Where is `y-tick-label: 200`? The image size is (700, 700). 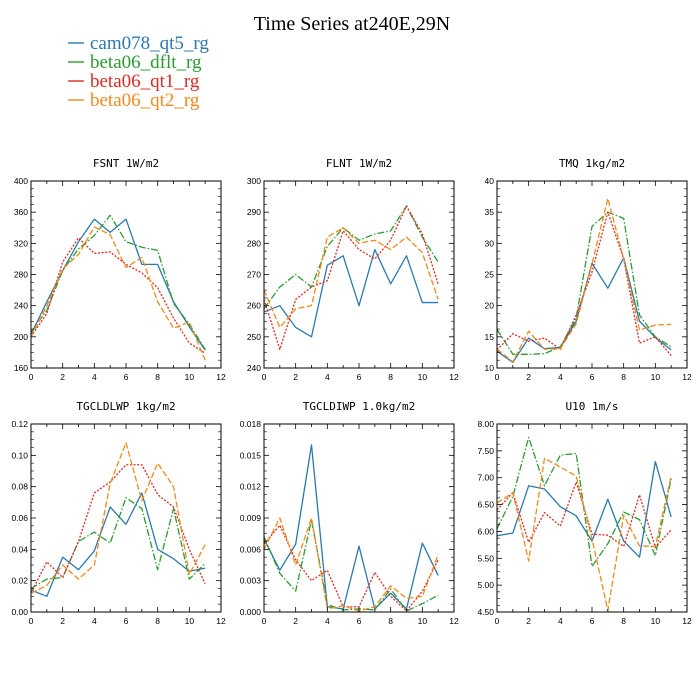 y-tick-label: 200 is located at coordinates (21, 337).